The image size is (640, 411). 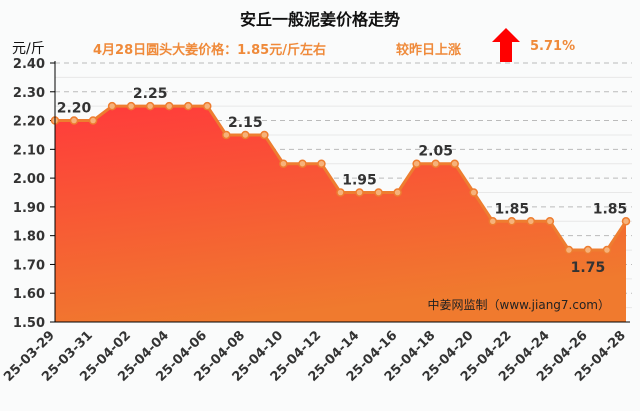 I want to click on y-tick-label: 2.20, so click(x=29, y=122).